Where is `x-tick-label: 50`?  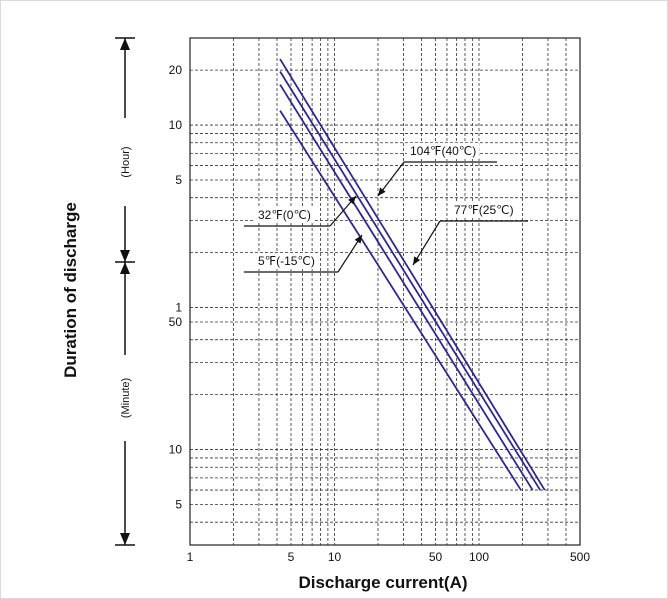
x-tick-label: 50 is located at coordinates (436, 557).